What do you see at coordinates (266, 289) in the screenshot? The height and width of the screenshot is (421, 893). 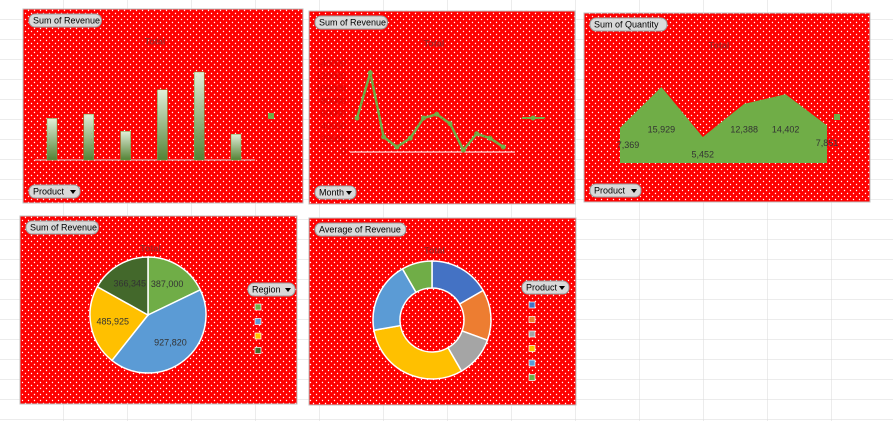 I see `button-label: Region` at bounding box center [266, 289].